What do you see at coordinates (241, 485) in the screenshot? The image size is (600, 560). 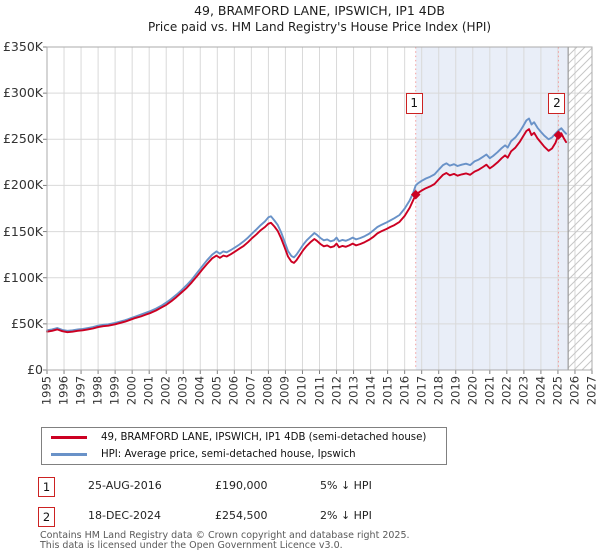 I see `transaction-price: £190,000` at bounding box center [241, 485].